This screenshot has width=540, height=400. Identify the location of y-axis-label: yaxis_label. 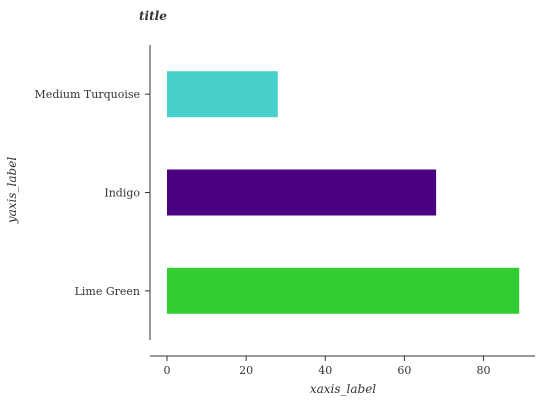
(12, 190).